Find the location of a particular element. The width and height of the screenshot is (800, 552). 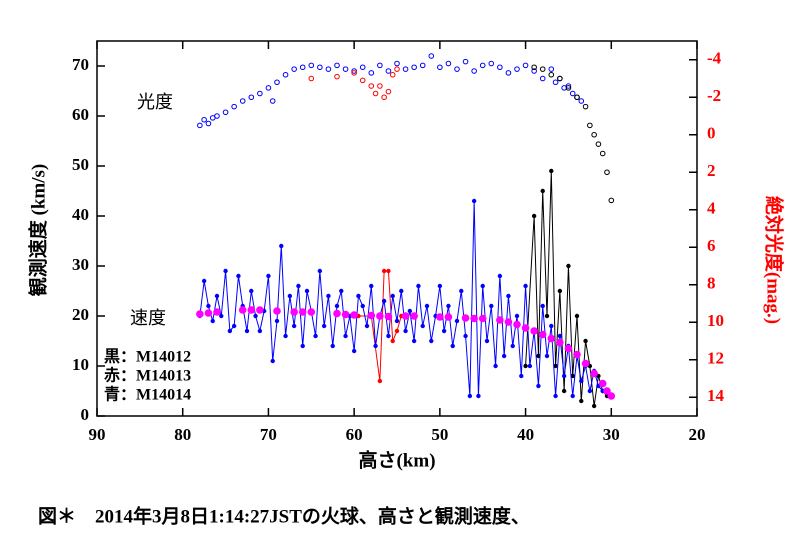

y2-tick-label: 2 is located at coordinates (711, 170).